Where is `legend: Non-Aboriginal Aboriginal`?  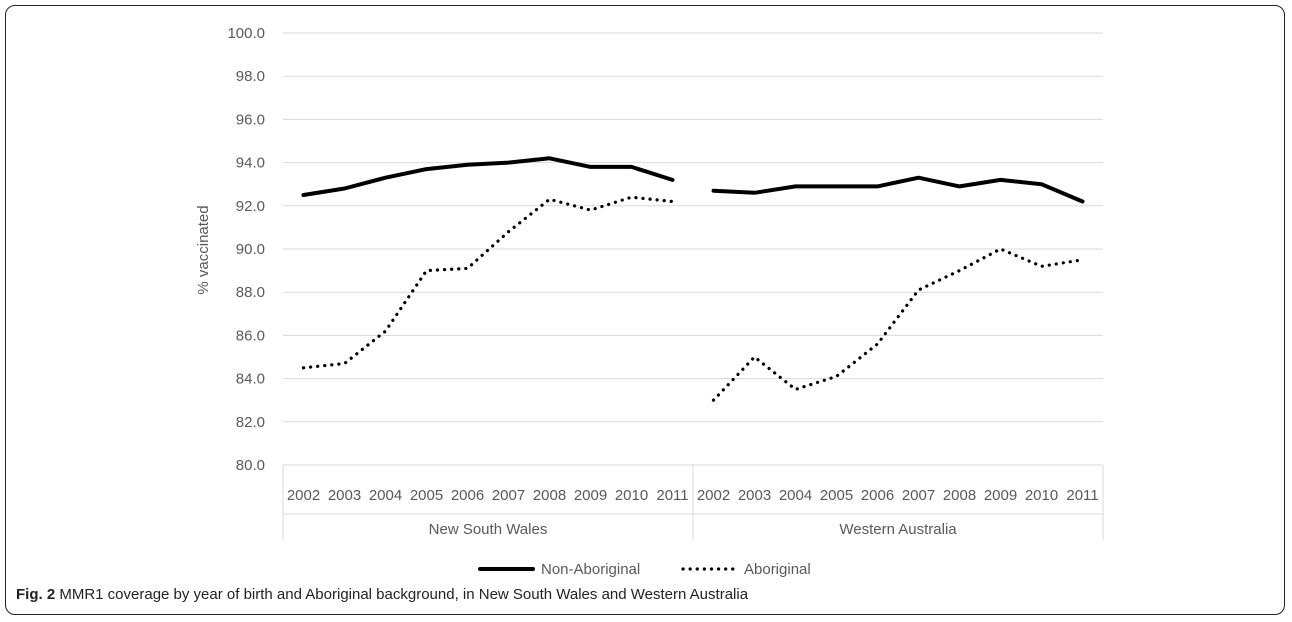
legend: Non-Aboriginal Aboriginal is located at coordinates (644, 569).